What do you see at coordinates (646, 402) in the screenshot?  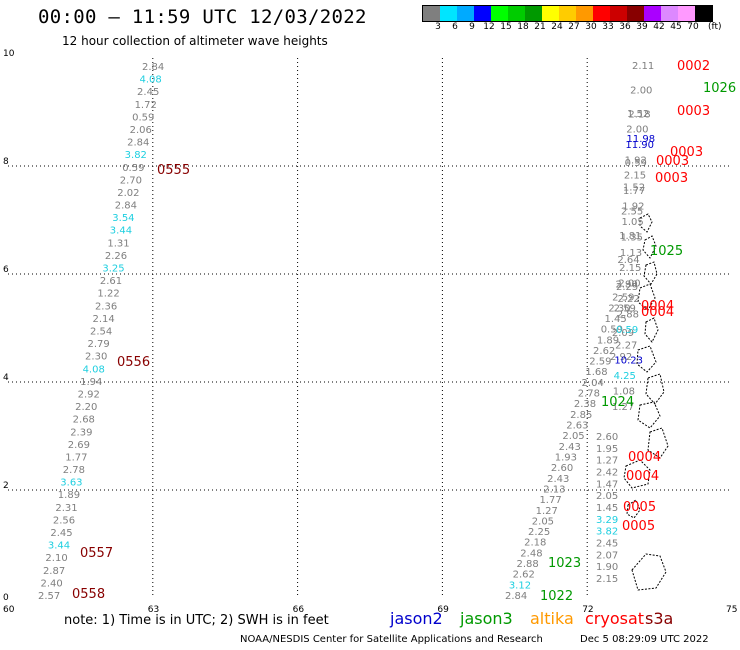 I see `coastline-islands` at bounding box center [646, 402].